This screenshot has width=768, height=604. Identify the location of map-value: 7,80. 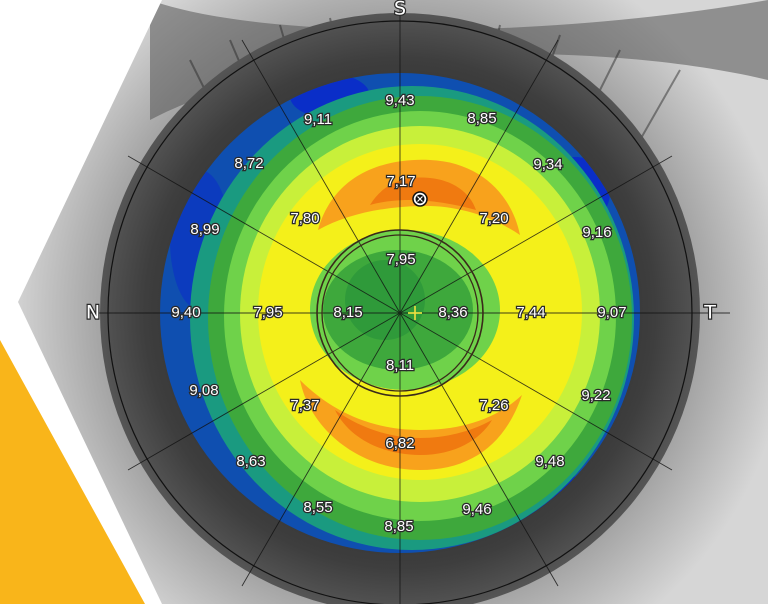
(304, 218).